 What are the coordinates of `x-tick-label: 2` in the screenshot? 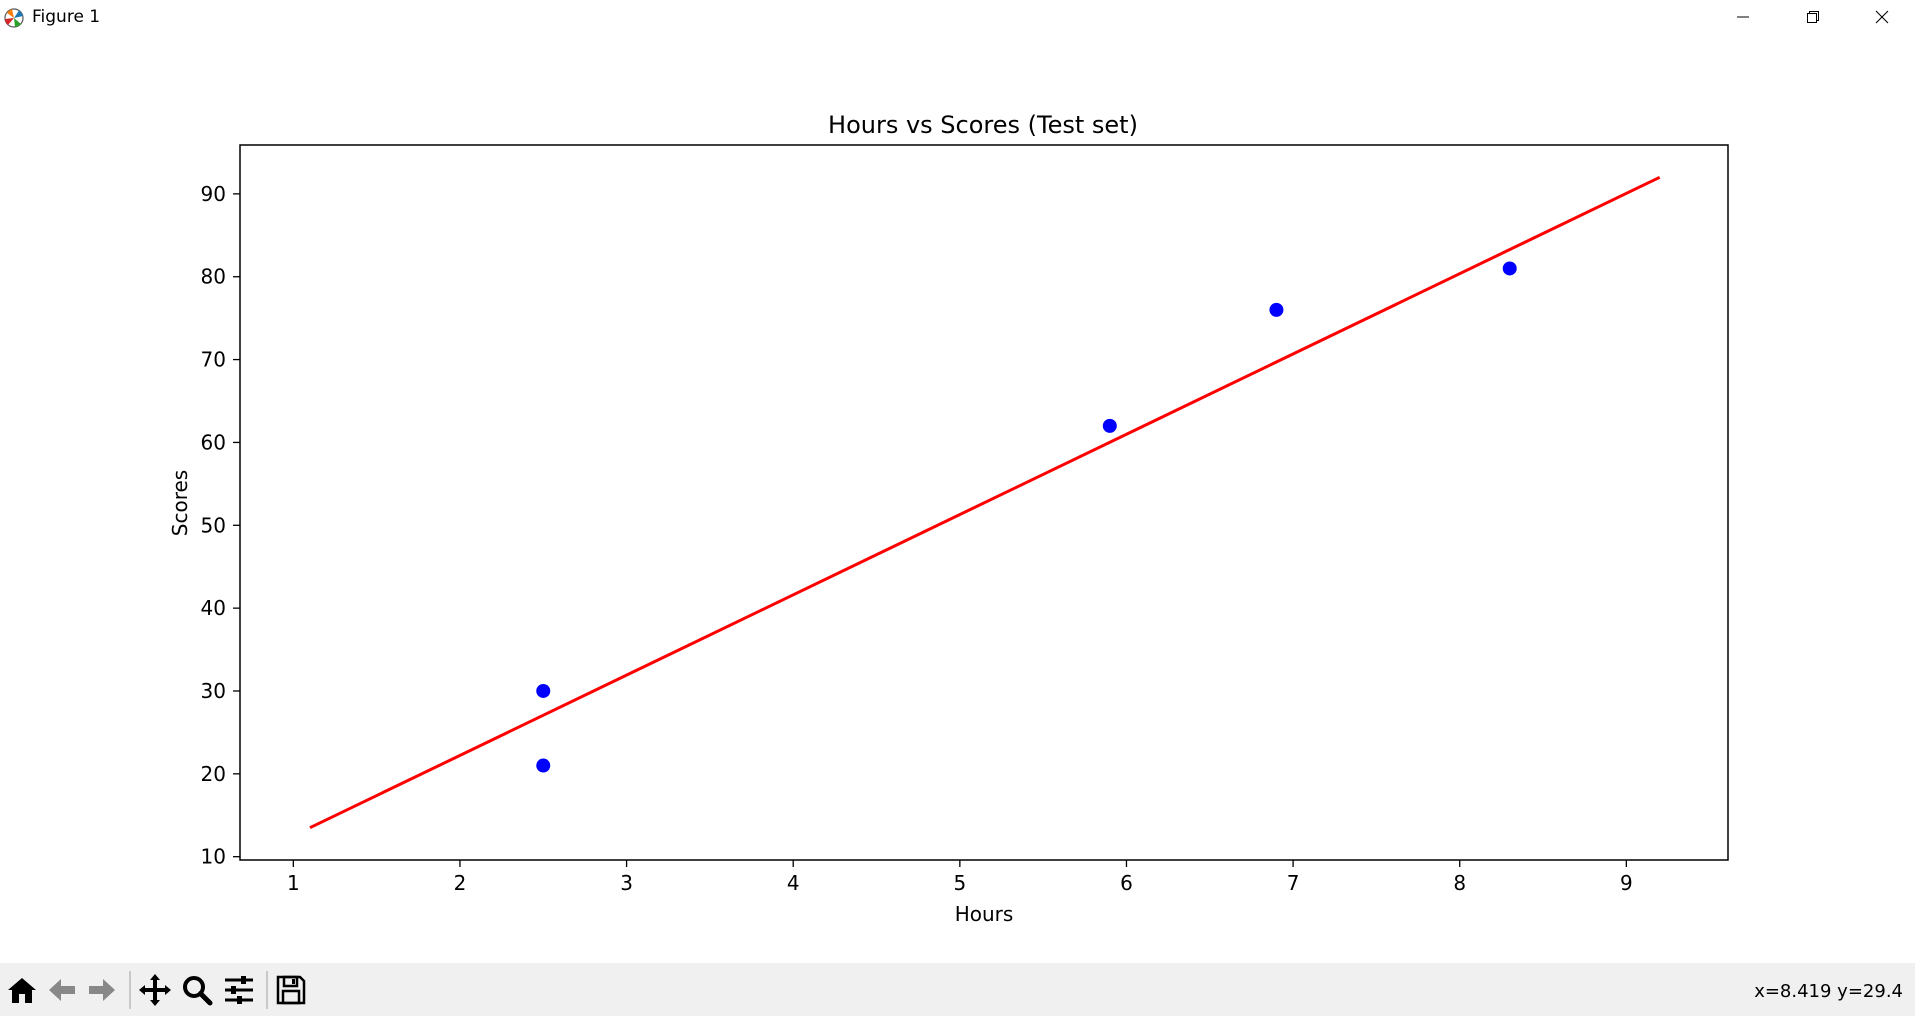 It's located at (460, 883).